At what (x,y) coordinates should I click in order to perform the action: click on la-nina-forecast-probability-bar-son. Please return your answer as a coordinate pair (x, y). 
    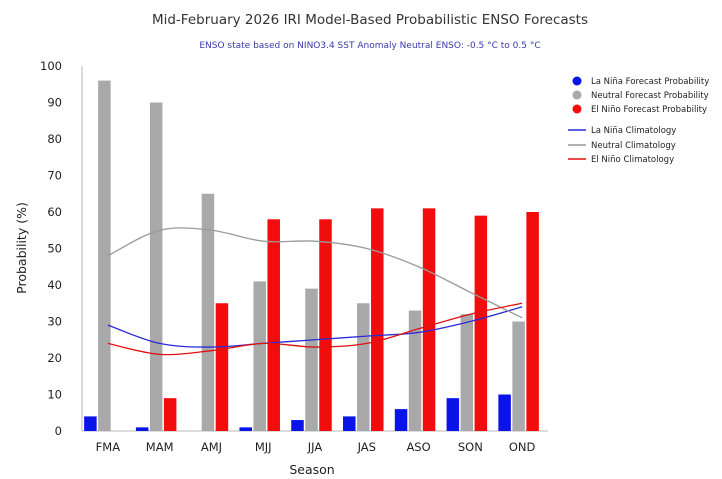
    Looking at the image, I should click on (453, 414).